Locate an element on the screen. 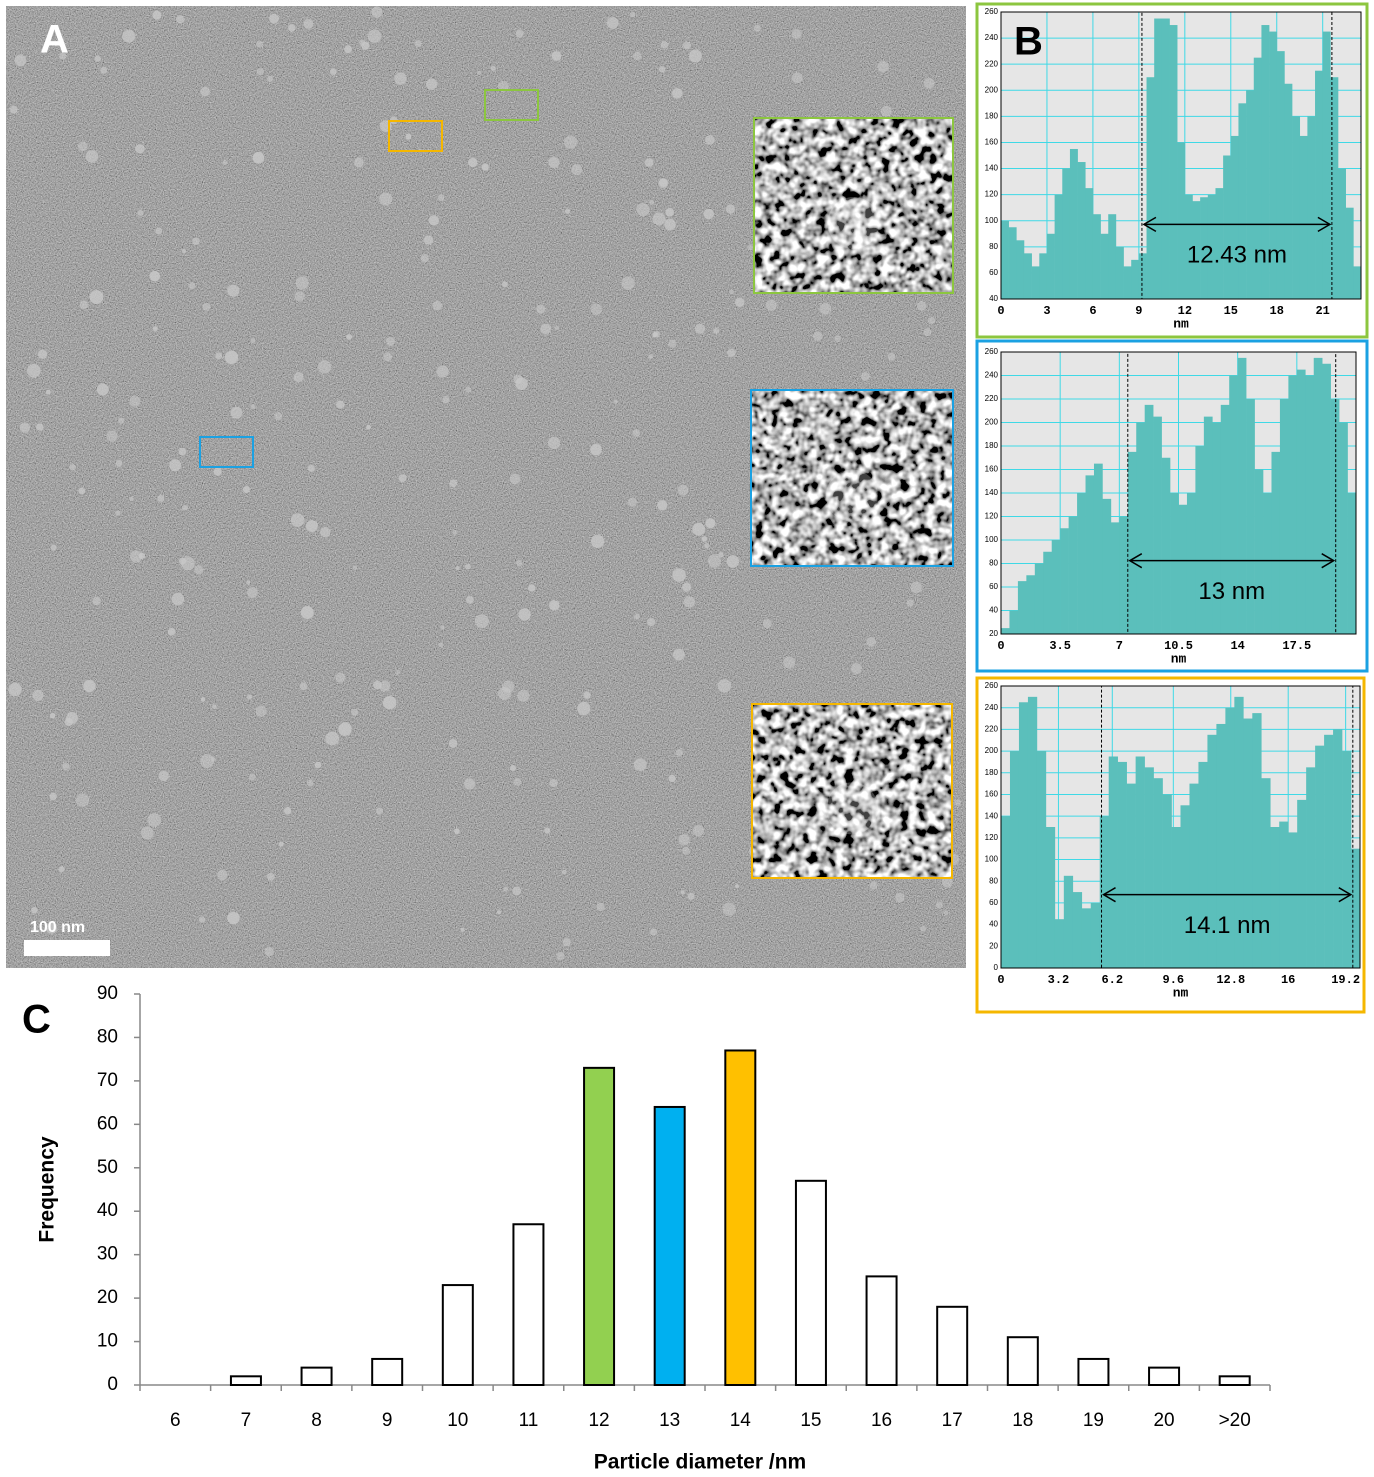 The height and width of the screenshot is (1477, 1374). y-tick-label: 180 is located at coordinates (992, 772).